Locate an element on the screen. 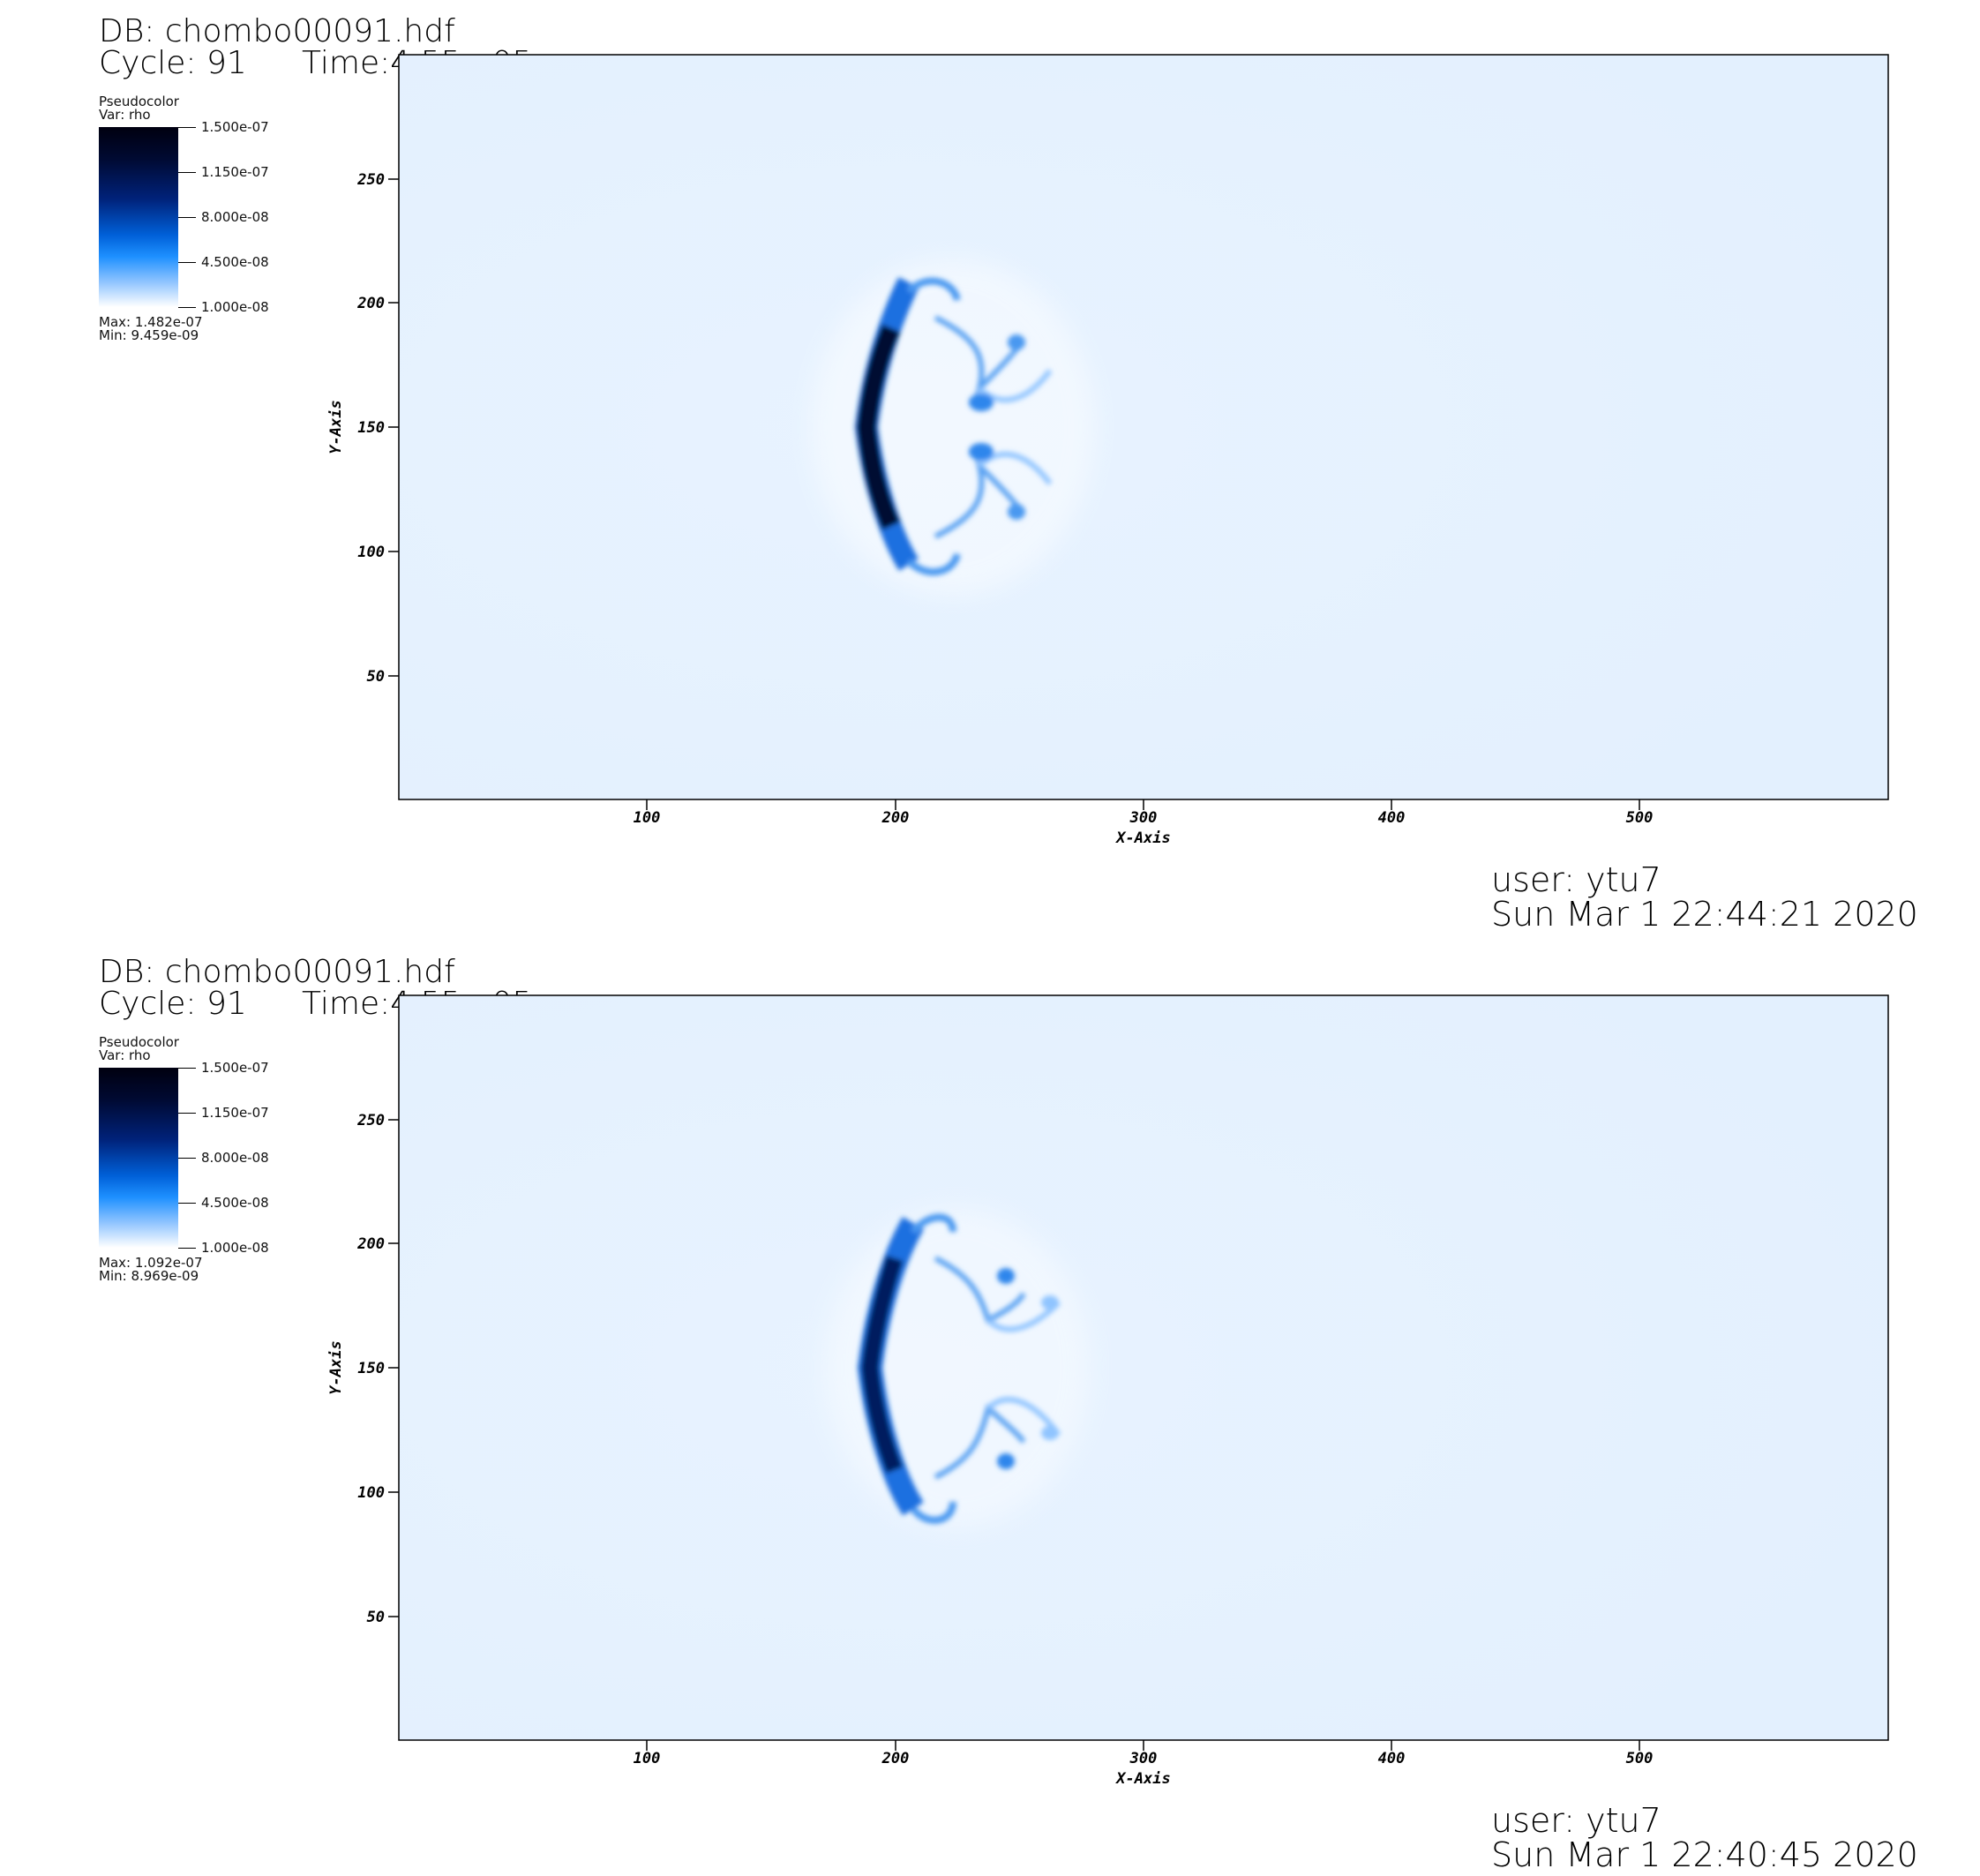 Image resolution: width=1980 pixels, height=1876 pixels. shock-halo is located at coordinates (953, 427).